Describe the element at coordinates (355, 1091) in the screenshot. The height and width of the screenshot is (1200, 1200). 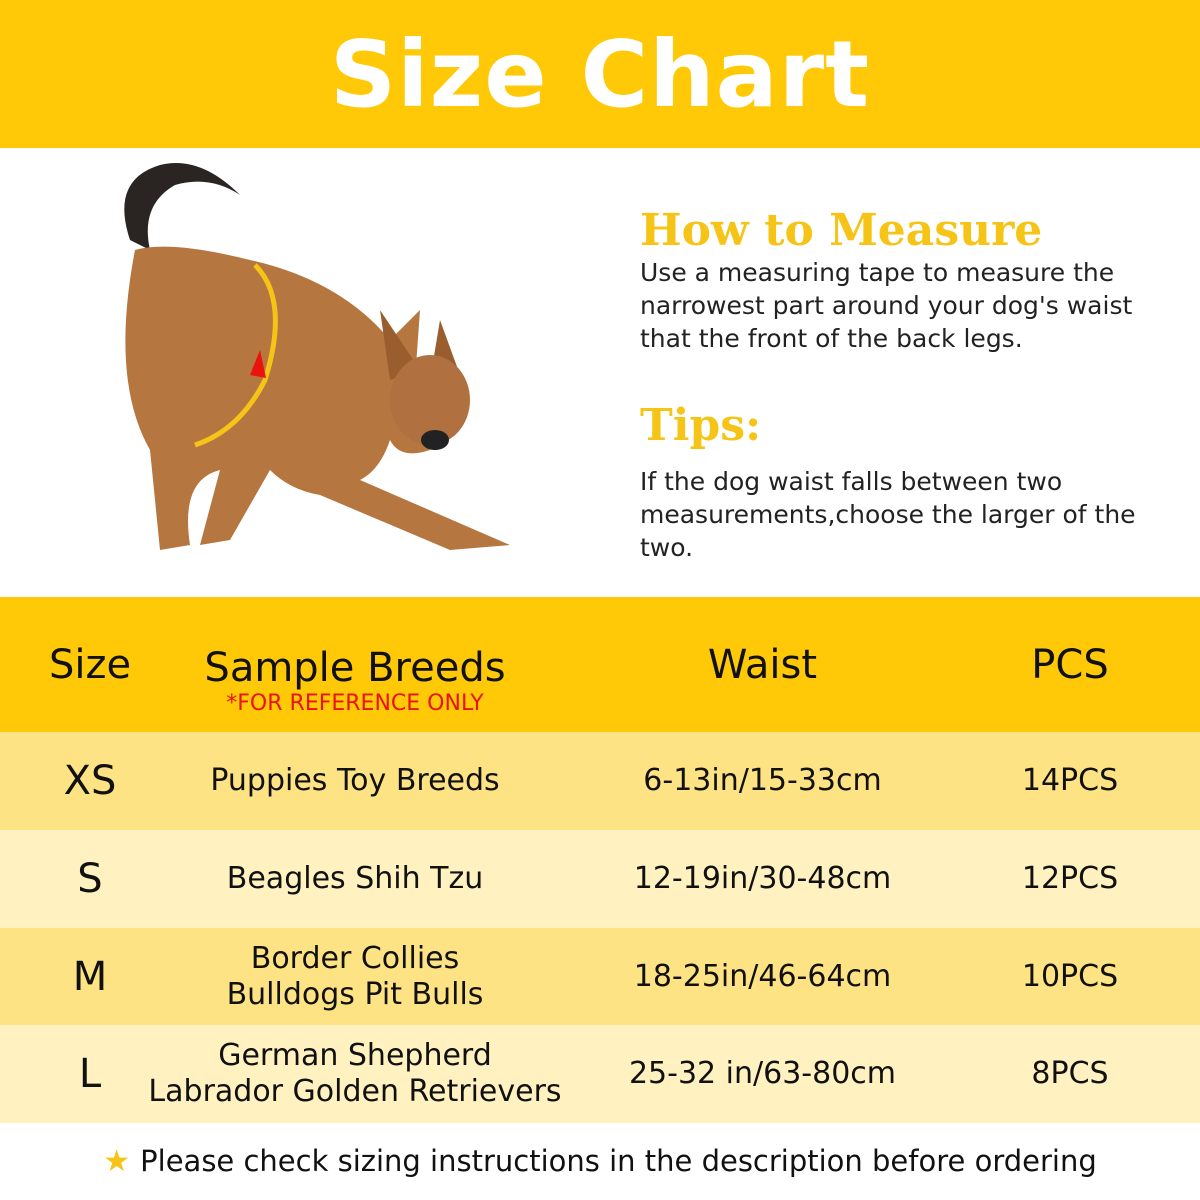
I see `breed-line: Labrador Golden Retrievers` at that location.